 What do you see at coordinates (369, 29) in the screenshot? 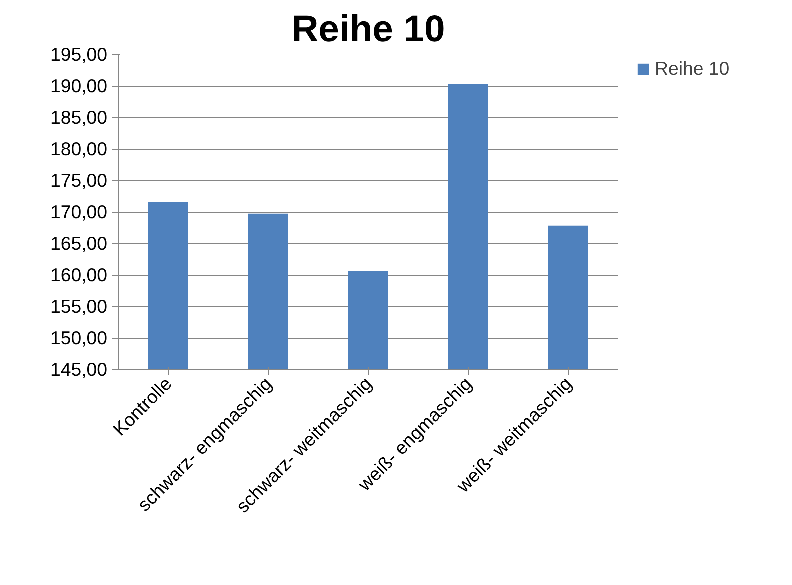
I see `chart-title: Reihe 10` at bounding box center [369, 29].